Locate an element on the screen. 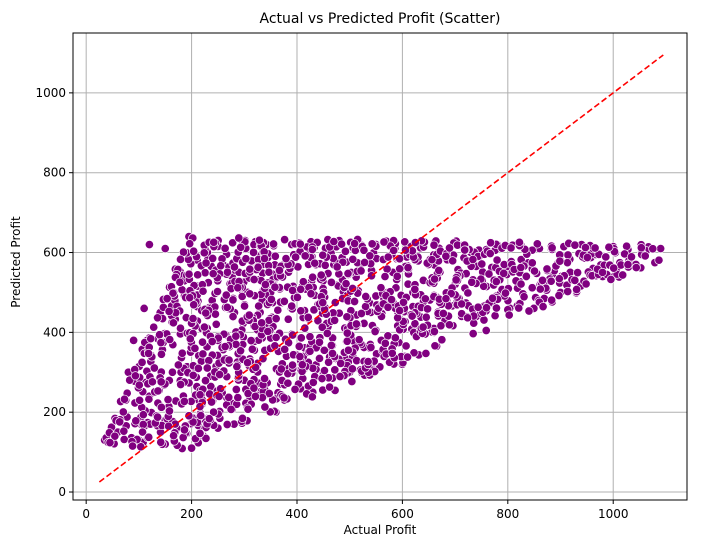 The width and height of the screenshot is (704, 547). x-tick-label: 800 is located at coordinates (507, 514).